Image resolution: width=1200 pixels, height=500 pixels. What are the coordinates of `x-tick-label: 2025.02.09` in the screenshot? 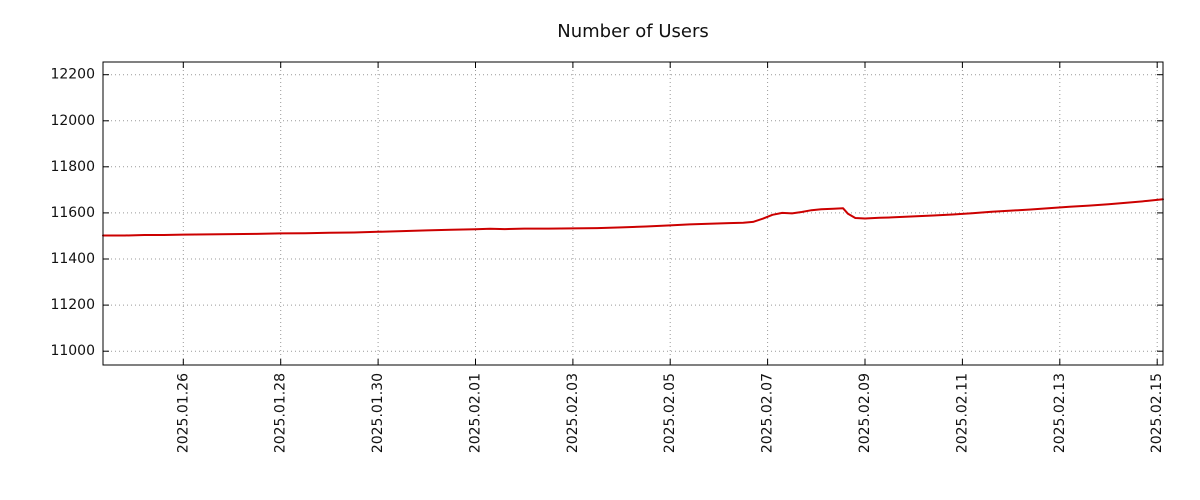 It's located at (865, 413).